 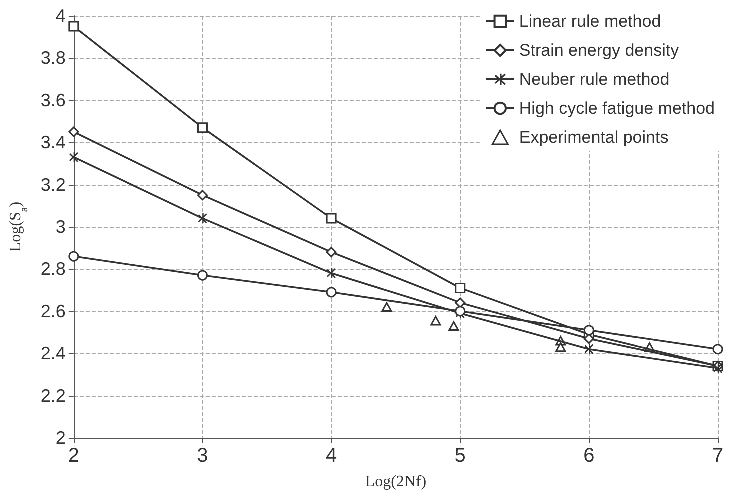 I want to click on y-tick-label: 3, so click(x=61, y=227).